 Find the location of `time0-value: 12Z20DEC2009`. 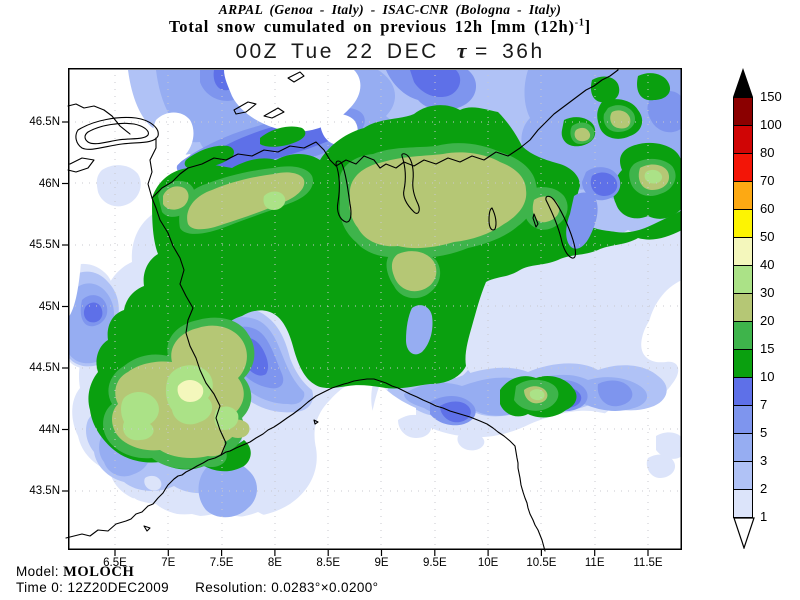

time0-value: 12Z20DEC2009 is located at coordinates (118, 587).